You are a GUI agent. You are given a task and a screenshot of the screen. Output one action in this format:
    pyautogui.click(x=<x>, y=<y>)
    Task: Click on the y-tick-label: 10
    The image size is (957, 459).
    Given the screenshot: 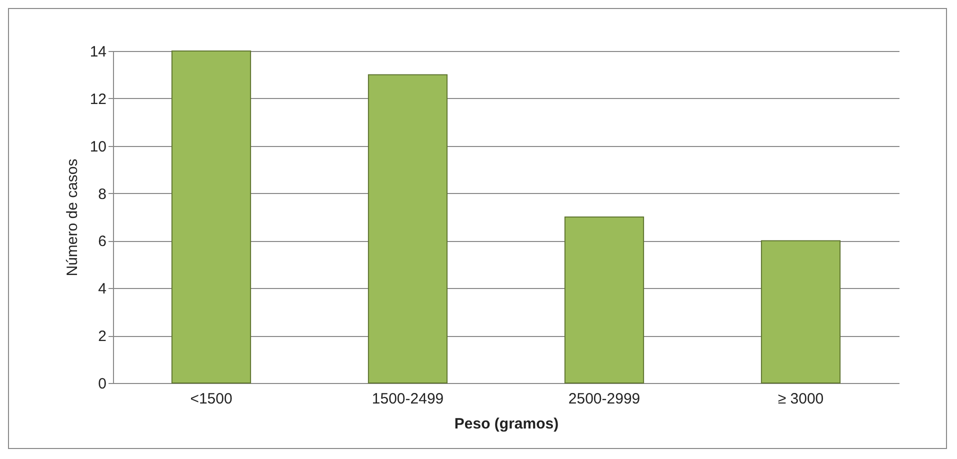 What is the action you would take?
    pyautogui.click(x=98, y=147)
    